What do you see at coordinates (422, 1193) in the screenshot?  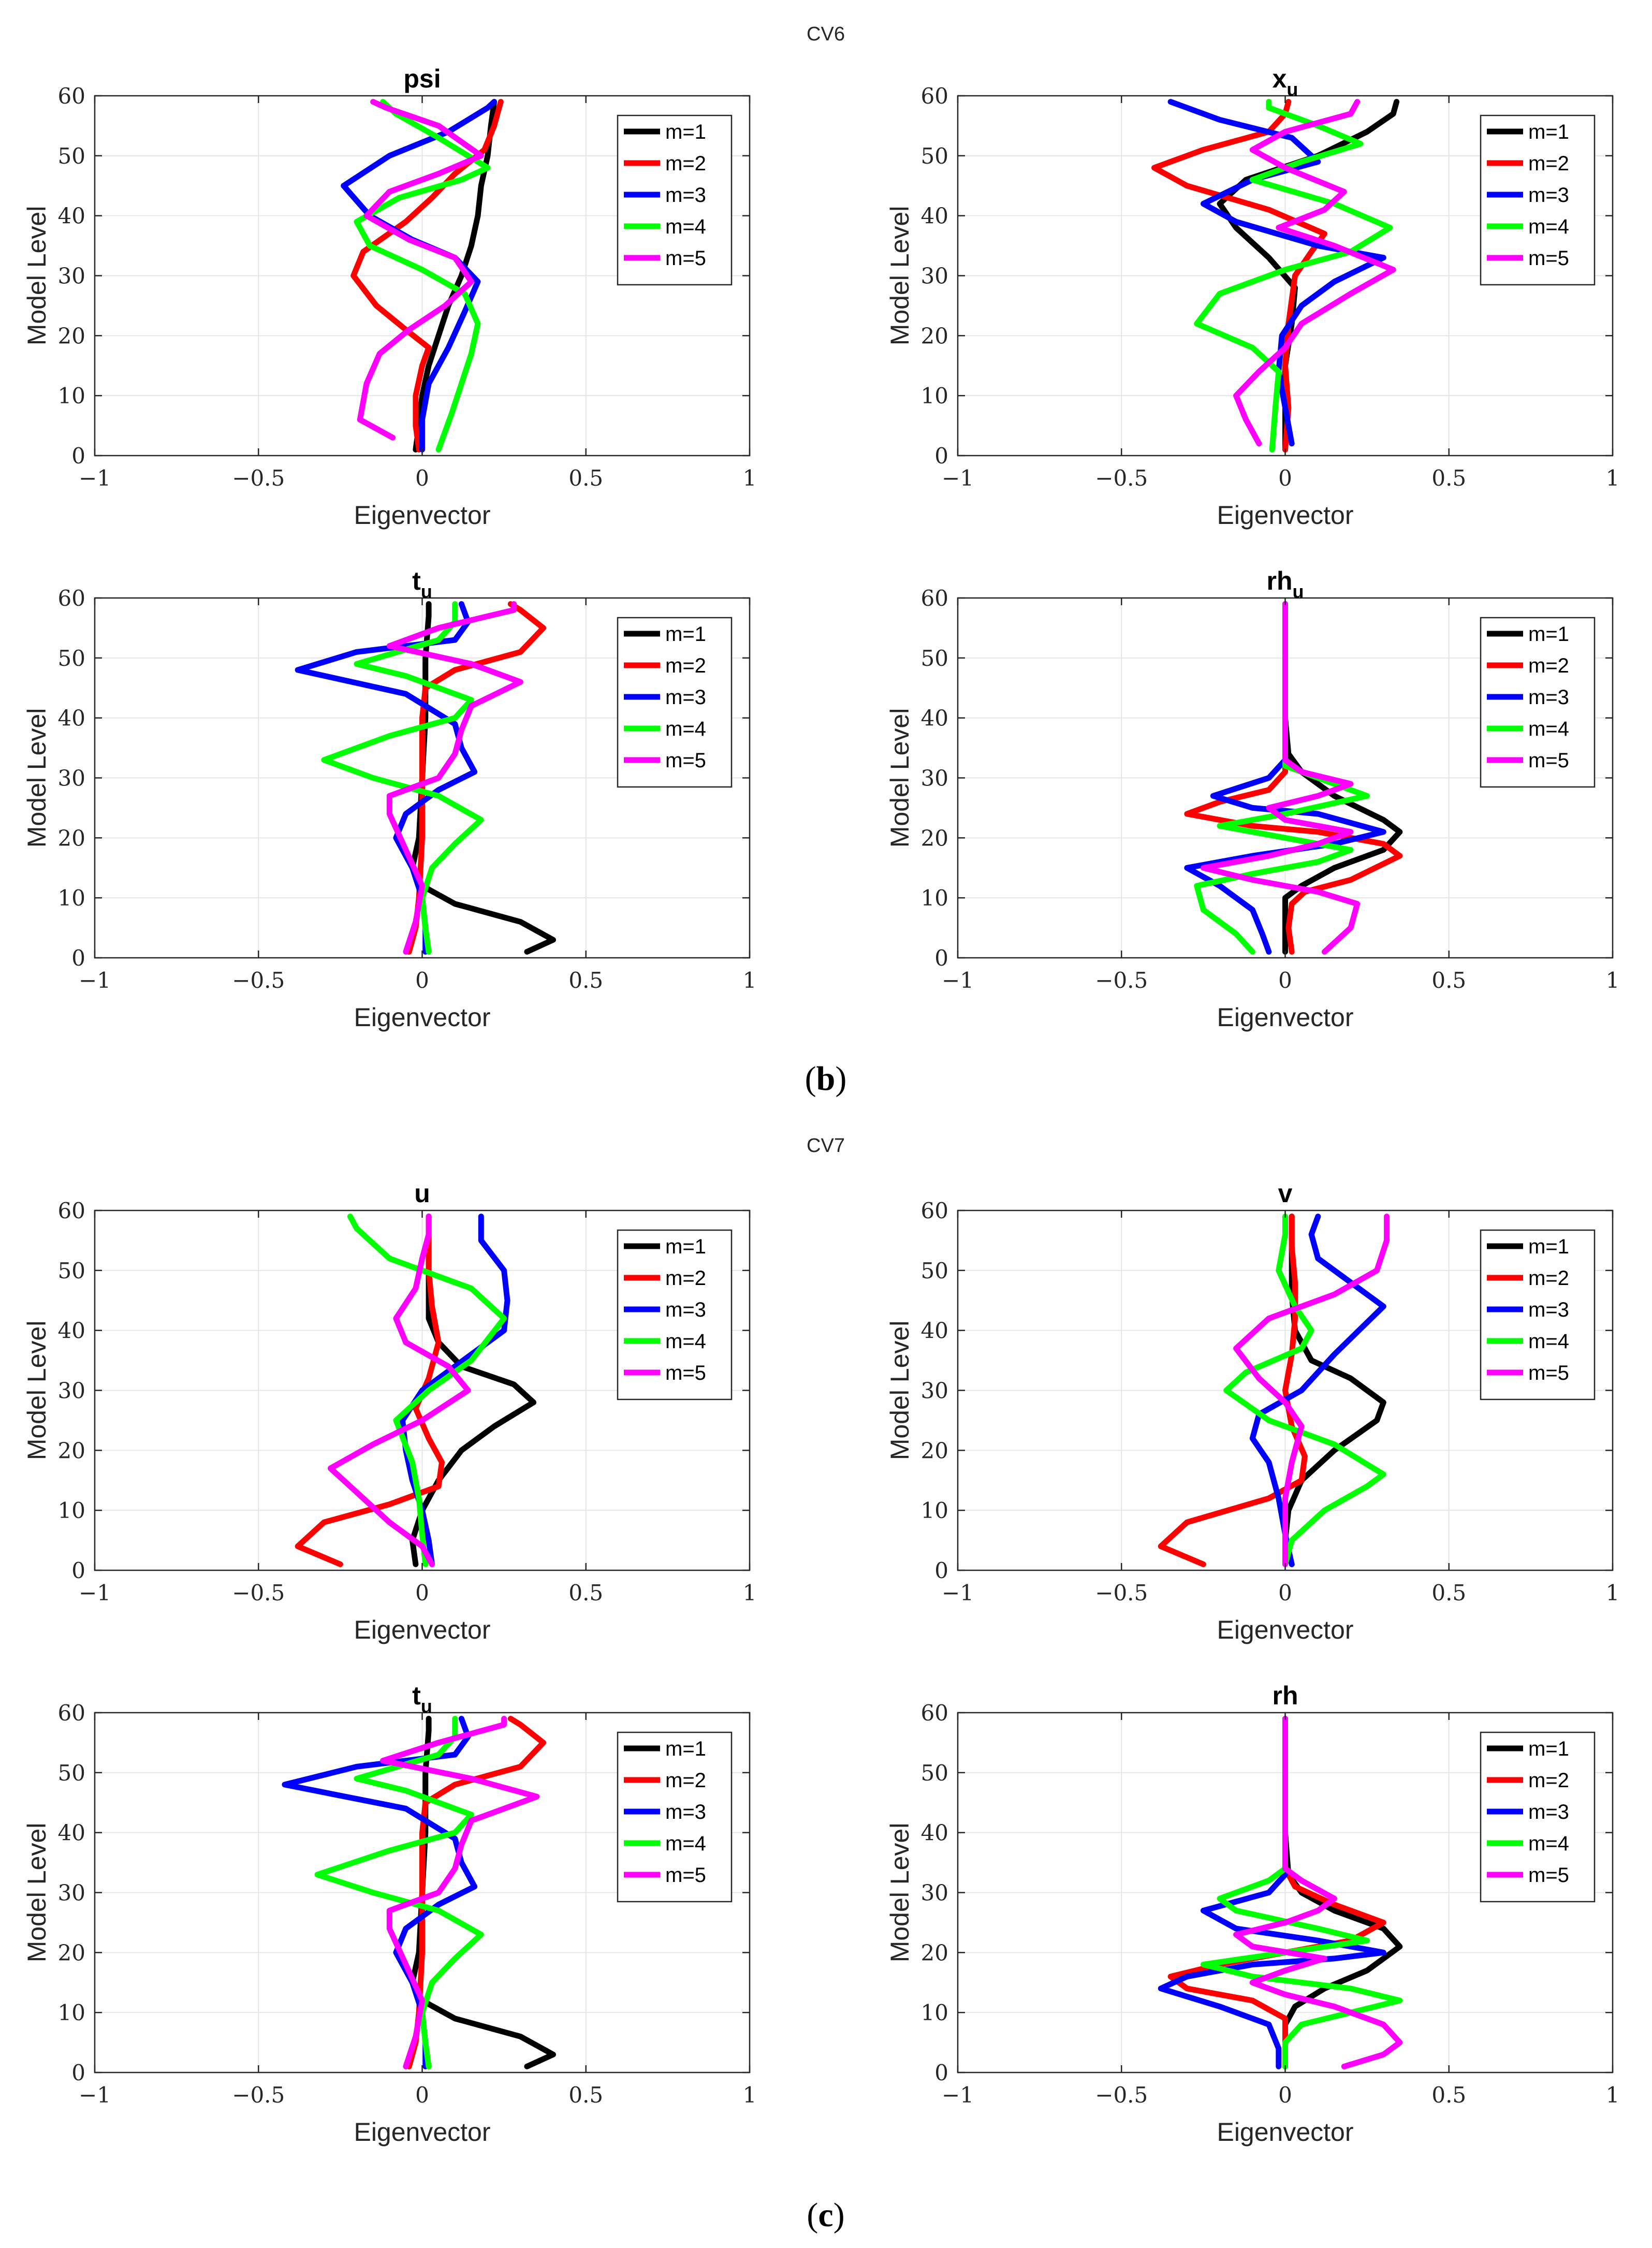 I see `chart-5-title: u` at bounding box center [422, 1193].